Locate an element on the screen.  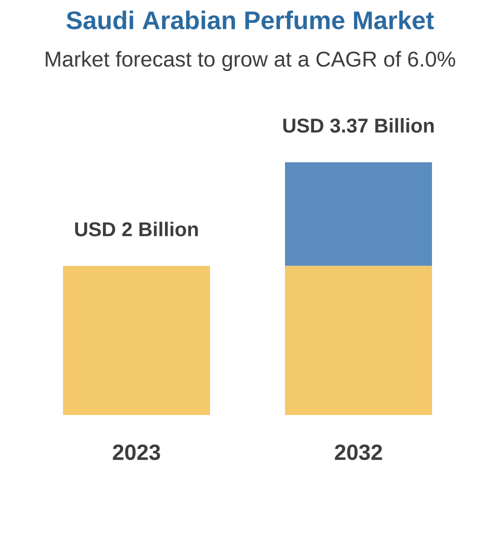
total-label: USD 2 Billion is located at coordinates (136, 229).